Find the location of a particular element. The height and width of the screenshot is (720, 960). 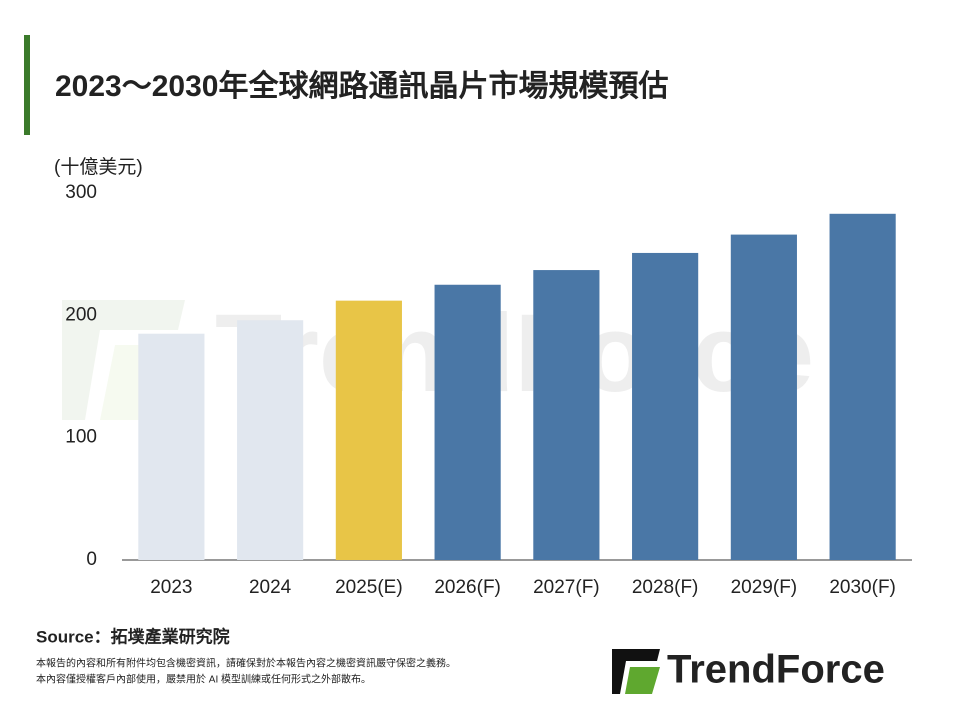

x-tick-label: 2030(F) is located at coordinates (862, 587).